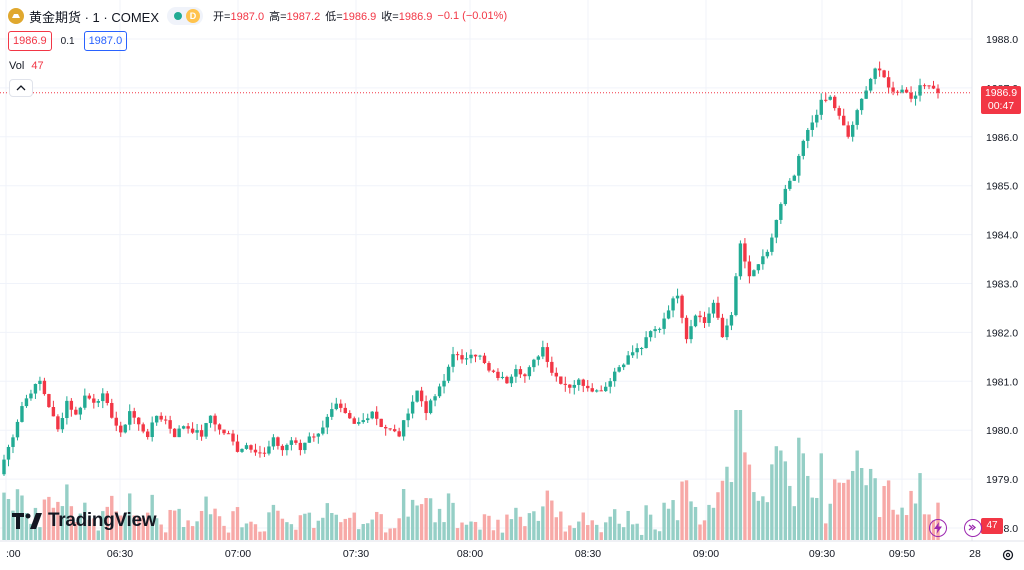 This screenshot has height=570, width=1024. What do you see at coordinates (178, 16) in the screenshot?
I see `market-open-dot-icon` at bounding box center [178, 16].